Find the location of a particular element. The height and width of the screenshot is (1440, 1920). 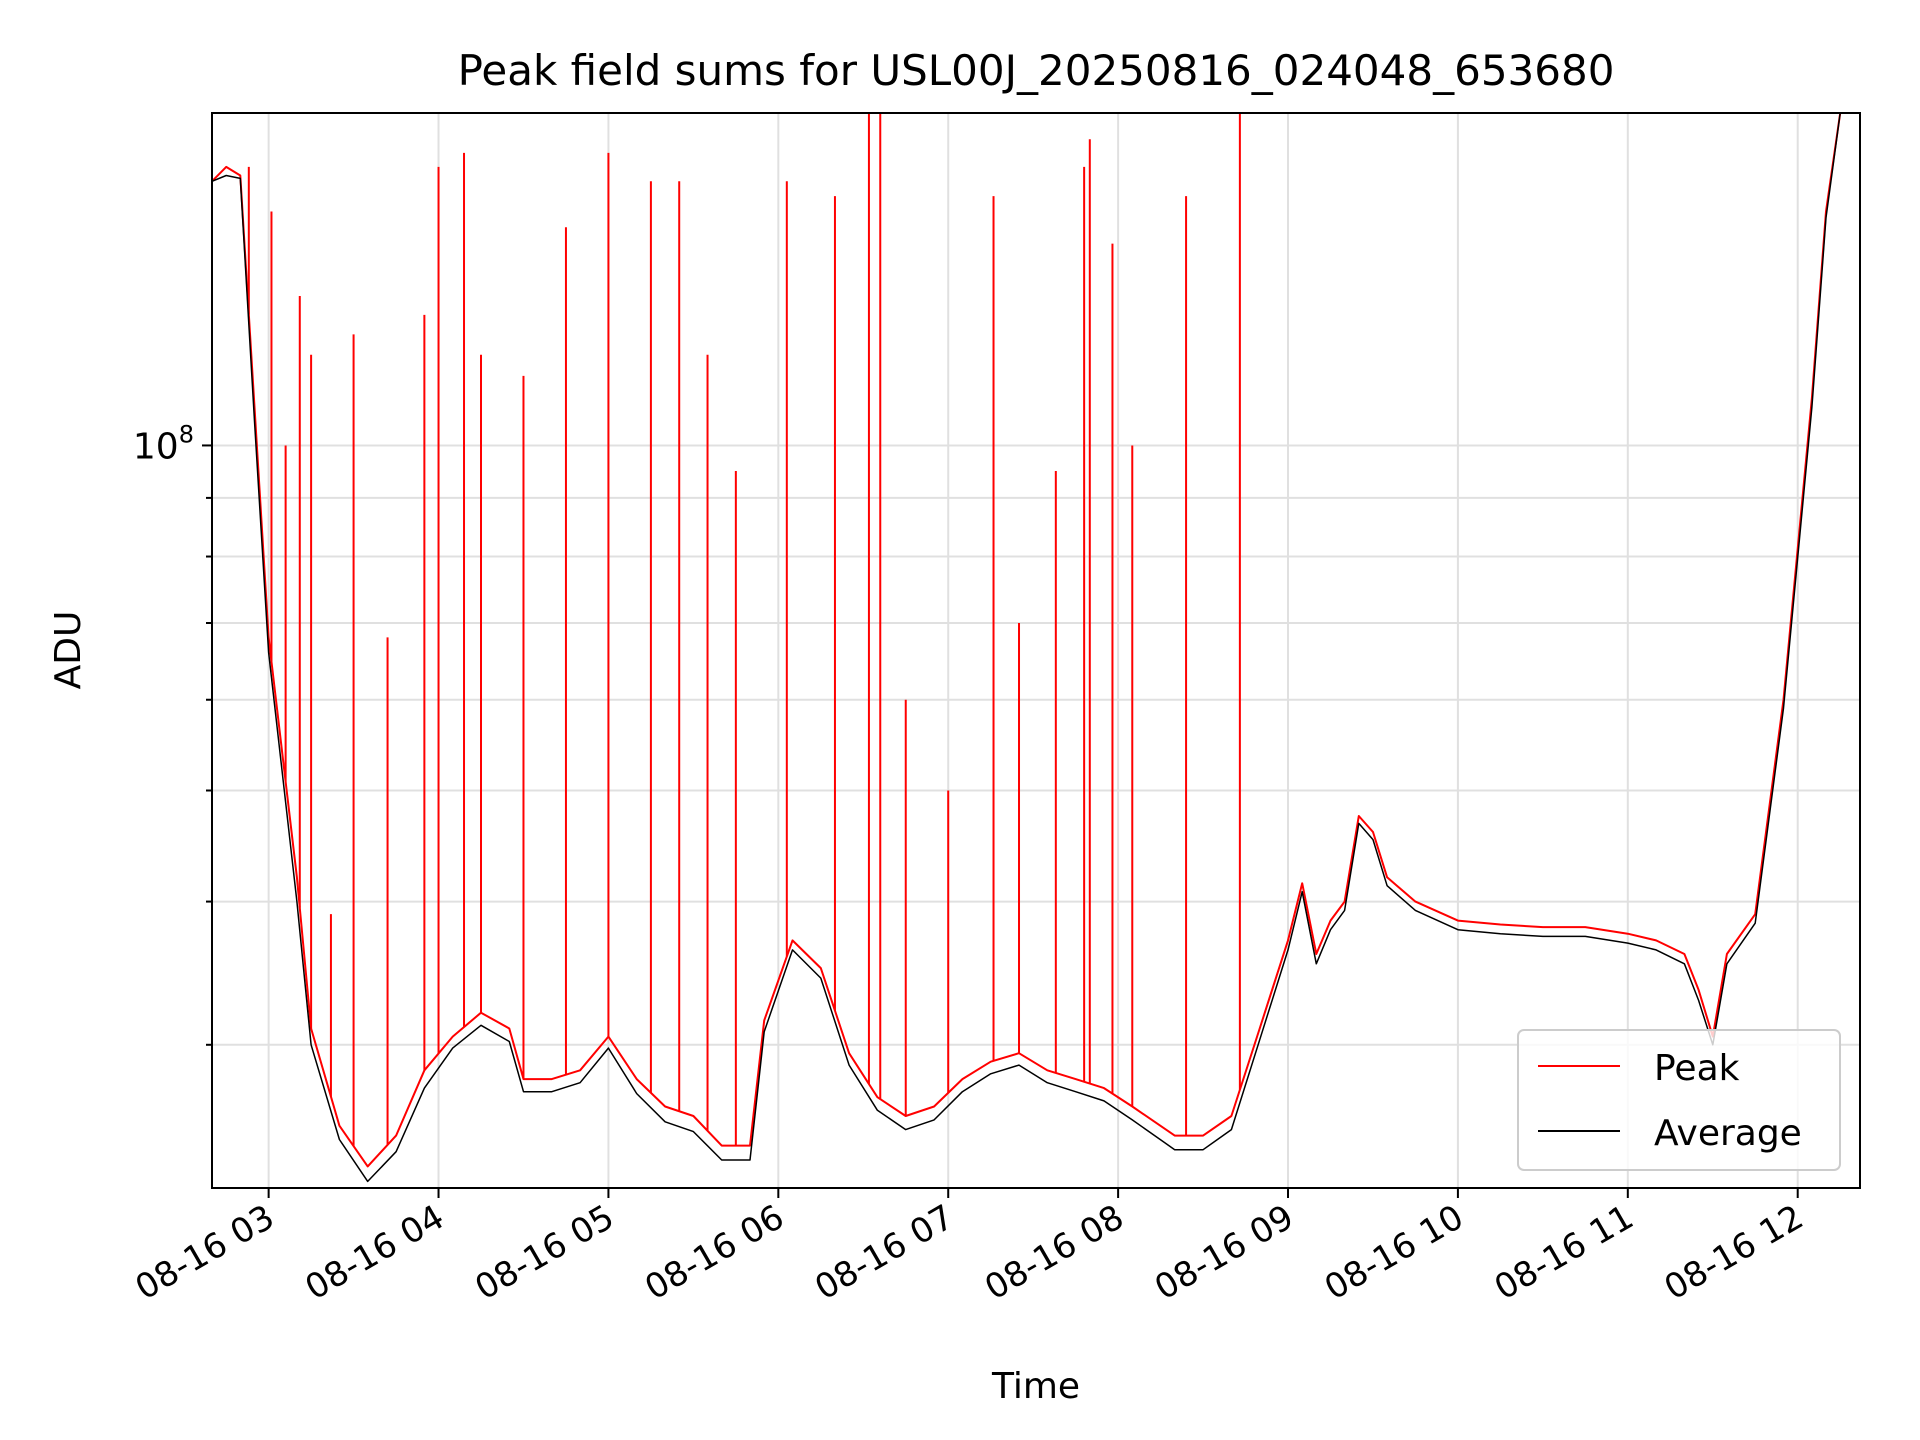

x-axis-label: Time is located at coordinates (1035, 1386).